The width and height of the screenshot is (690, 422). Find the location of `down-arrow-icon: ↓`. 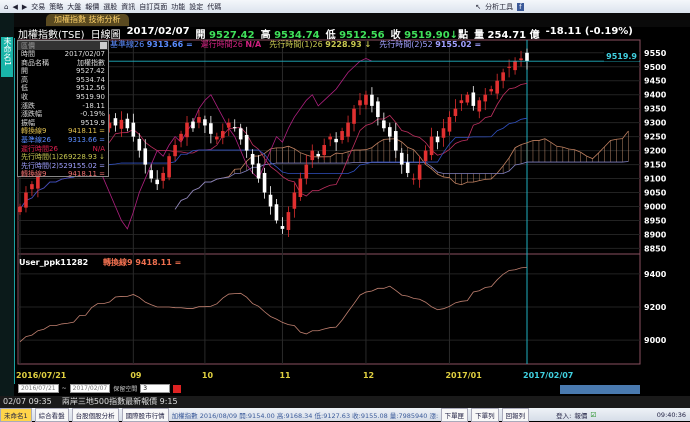

down-arrow-icon: ↓ is located at coordinates (454, 35).